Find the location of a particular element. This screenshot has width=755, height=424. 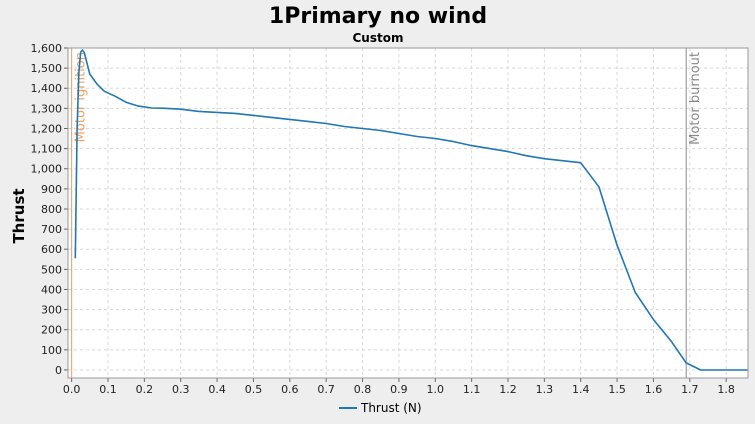

x-tick-label: 0.0 is located at coordinates (72, 389).